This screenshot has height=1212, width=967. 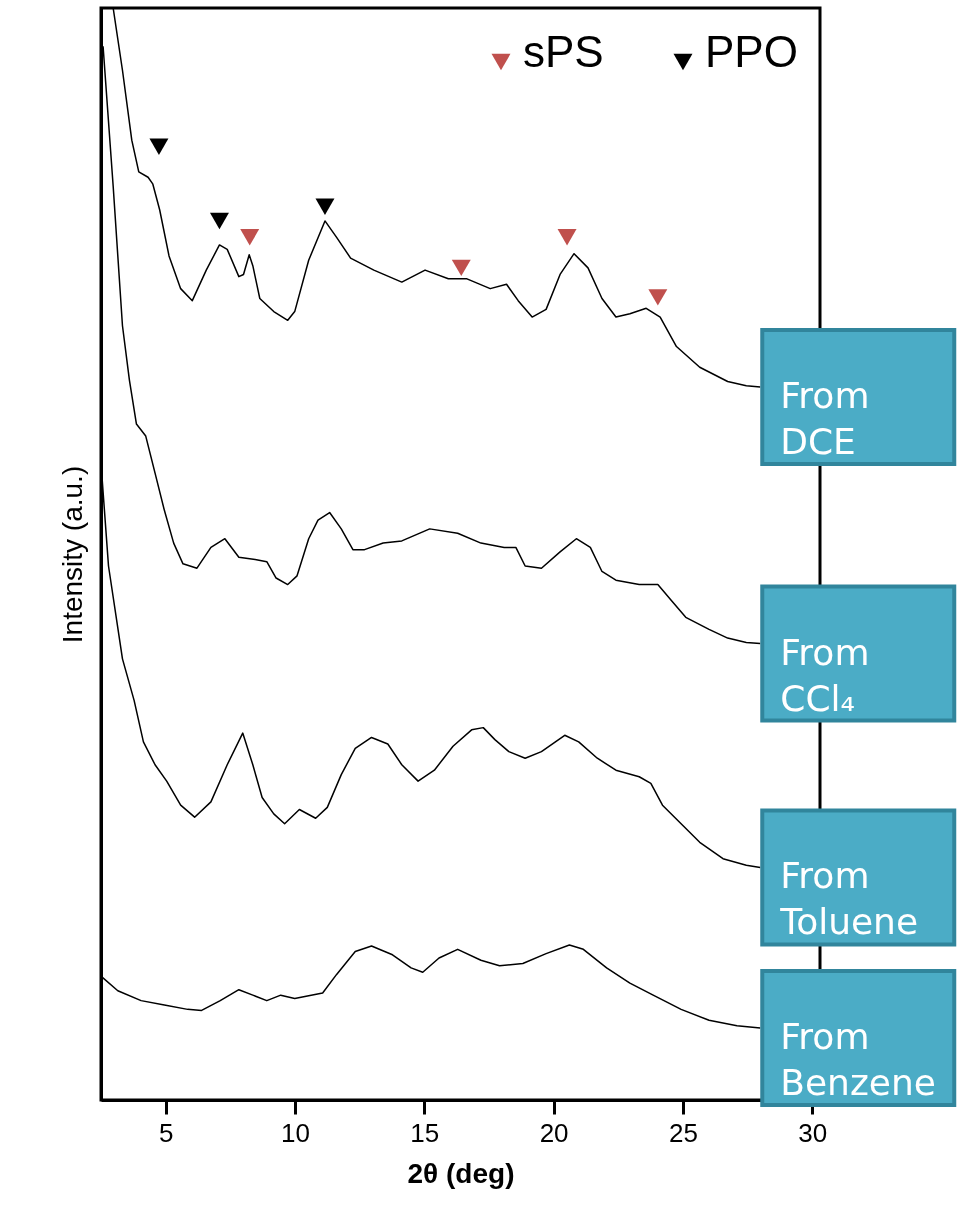 What do you see at coordinates (554, 1132) in the screenshot?
I see `x-tick-label: 20` at bounding box center [554, 1132].